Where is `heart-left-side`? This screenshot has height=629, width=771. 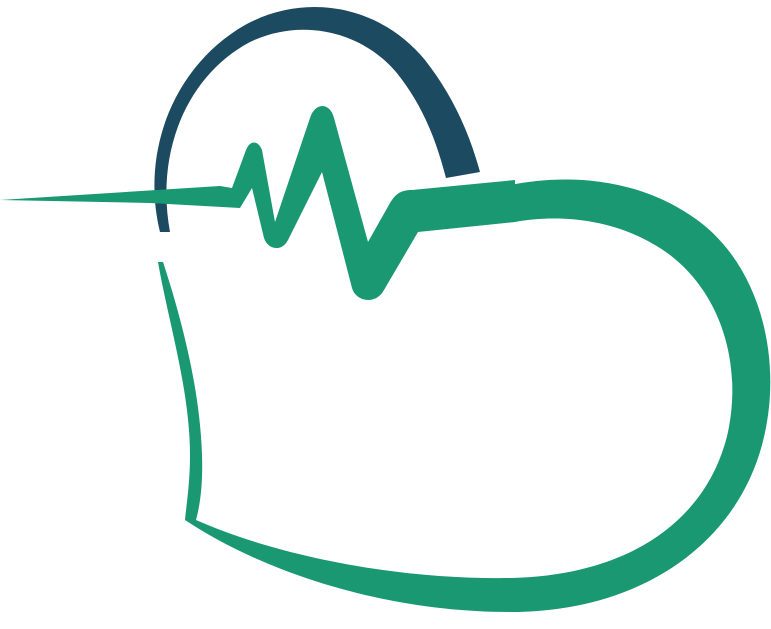
heart-left-side is located at coordinates (180, 391).